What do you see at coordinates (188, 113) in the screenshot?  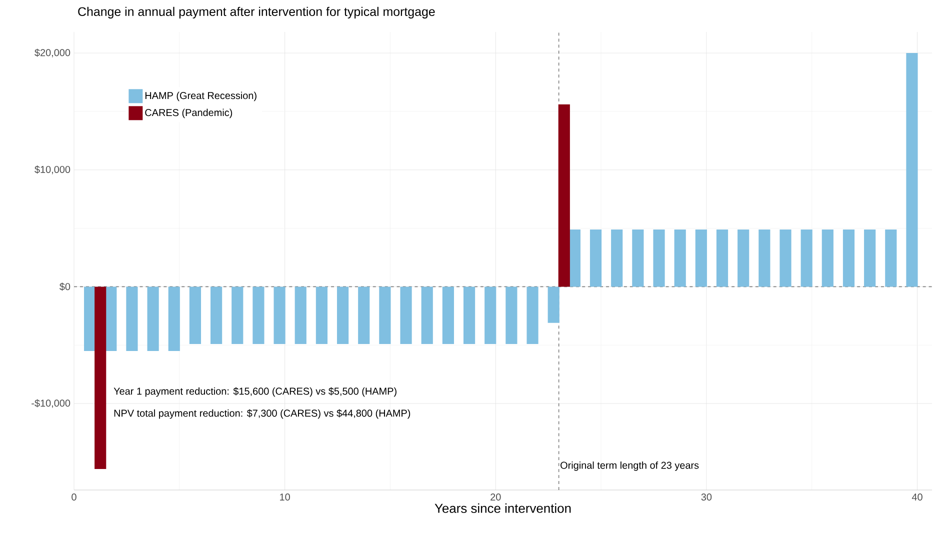 I see `legend-label: CARES (Pandemic)` at bounding box center [188, 113].